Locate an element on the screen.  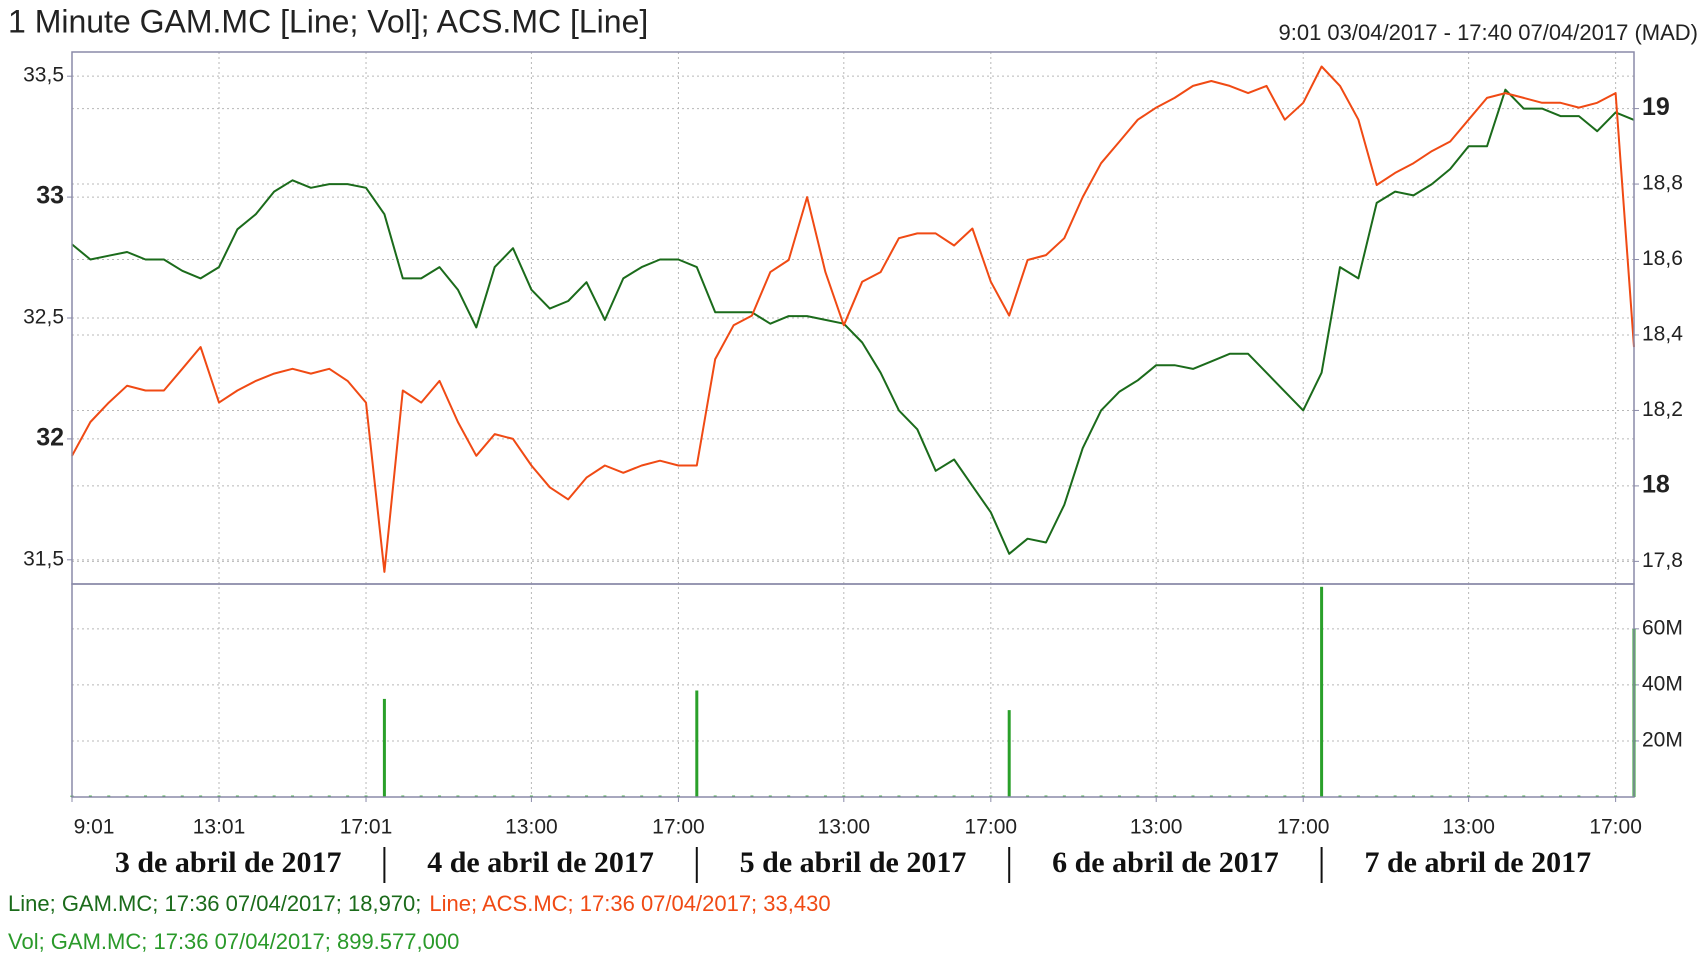
x-tick-label: 13:01 is located at coordinates (219, 827).